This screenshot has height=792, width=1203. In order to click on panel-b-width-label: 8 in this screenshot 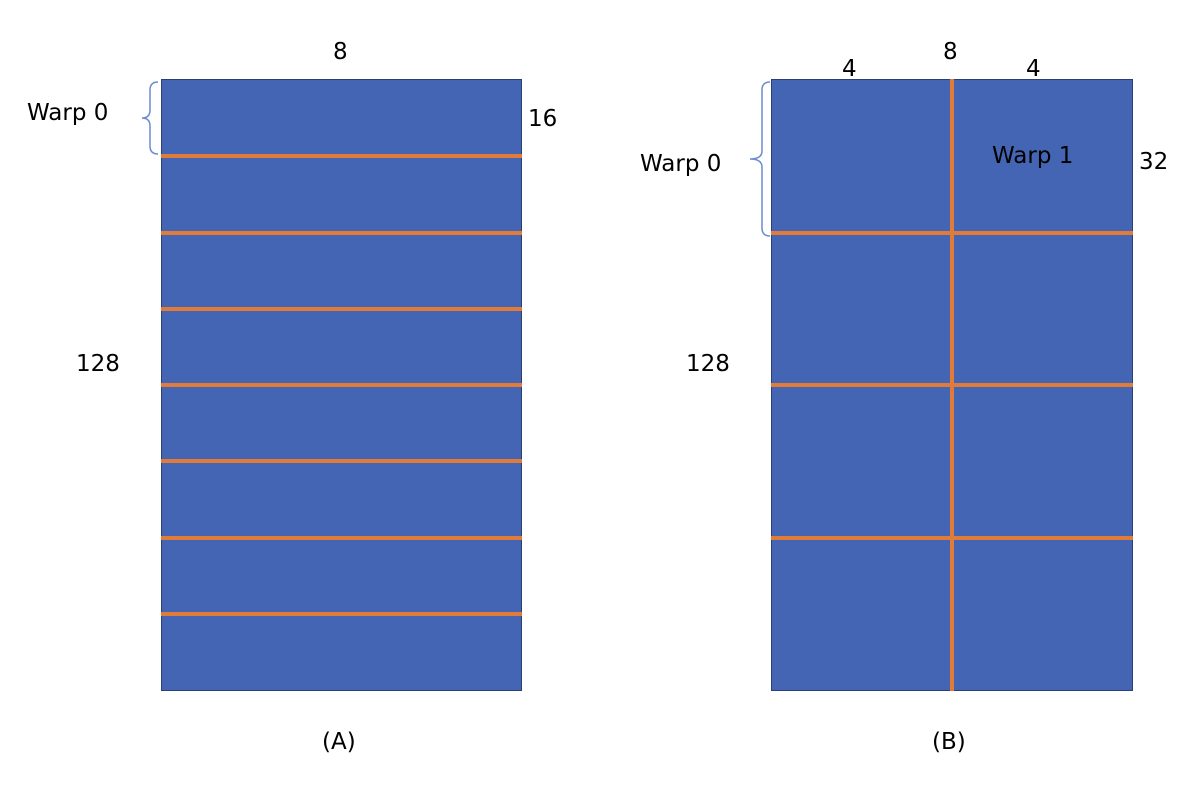, I will do `click(950, 52)`.